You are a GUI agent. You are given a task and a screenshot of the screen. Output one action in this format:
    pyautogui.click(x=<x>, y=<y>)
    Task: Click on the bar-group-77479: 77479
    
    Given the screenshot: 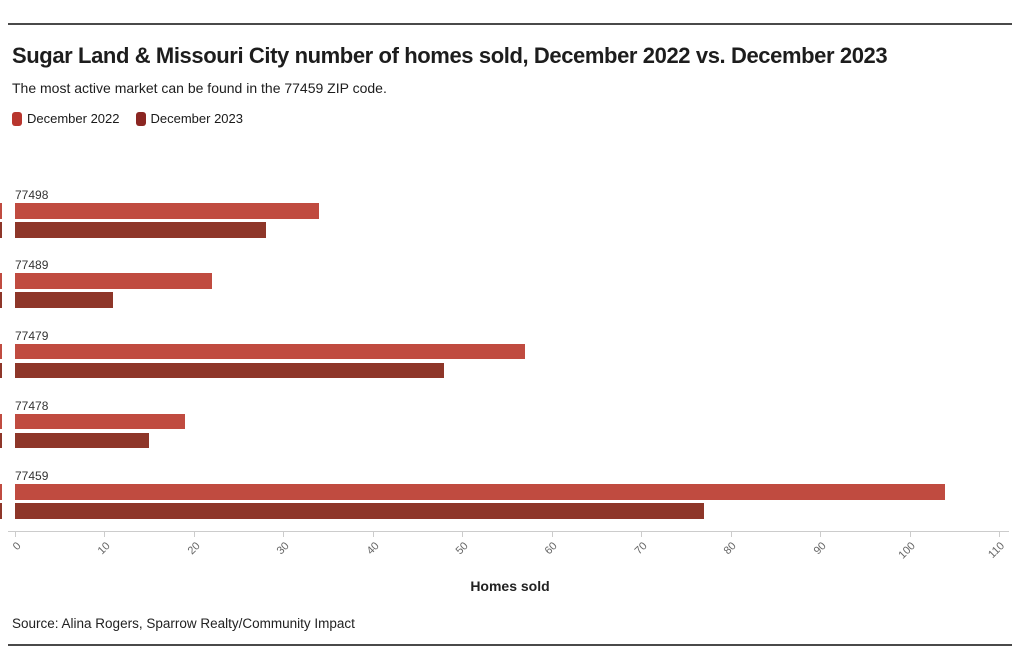 What is the action you would take?
    pyautogui.click(x=510, y=364)
    